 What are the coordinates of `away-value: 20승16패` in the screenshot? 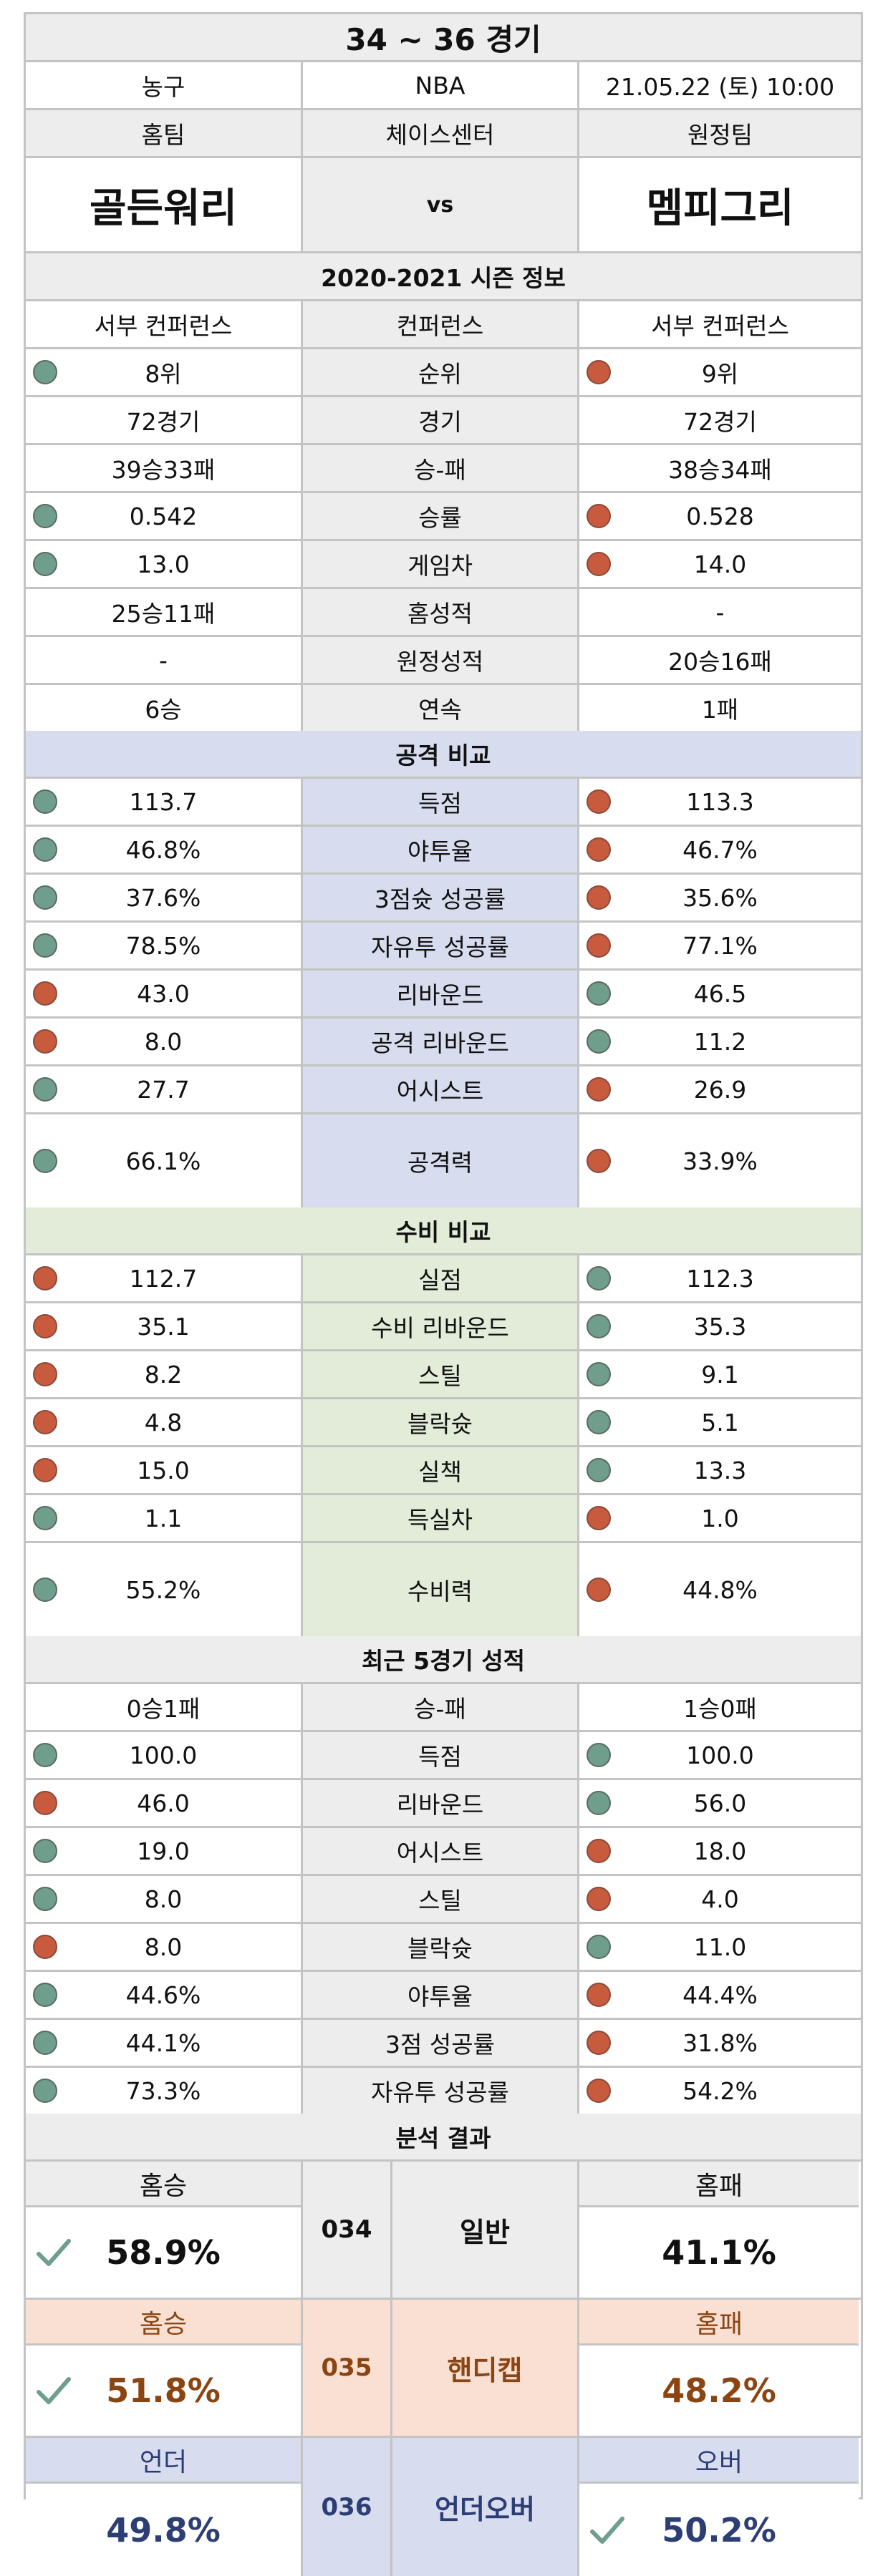 It's located at (720, 662).